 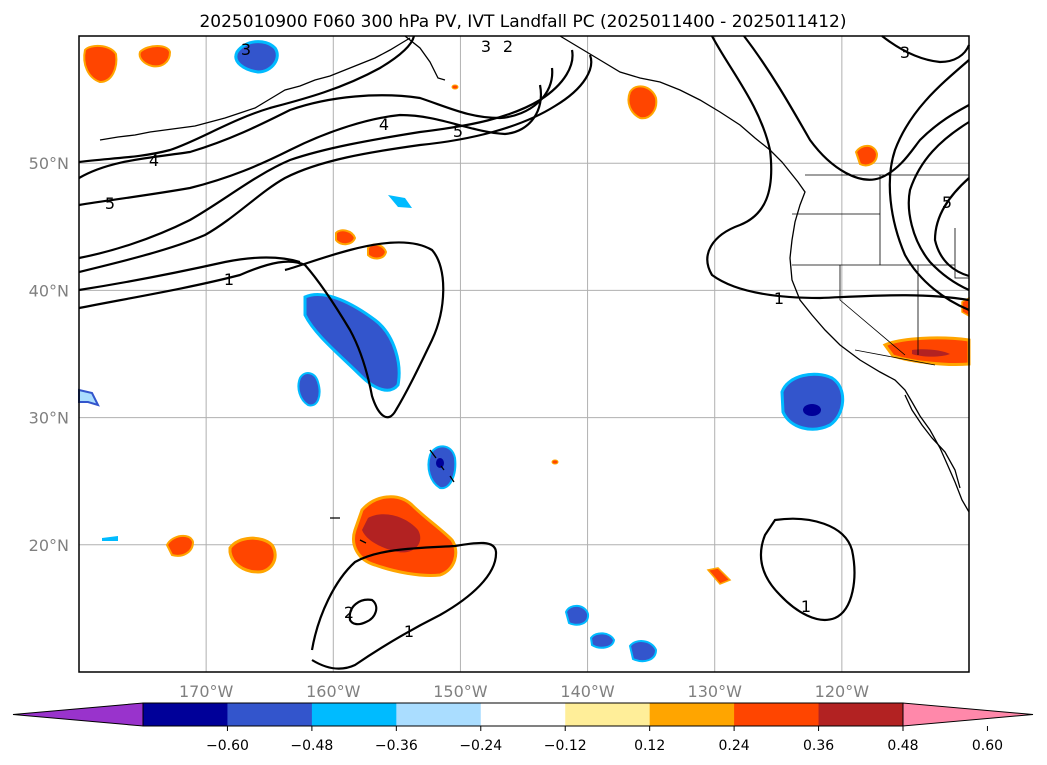 I want to click on colorbar-extend-high, so click(x=968, y=714).